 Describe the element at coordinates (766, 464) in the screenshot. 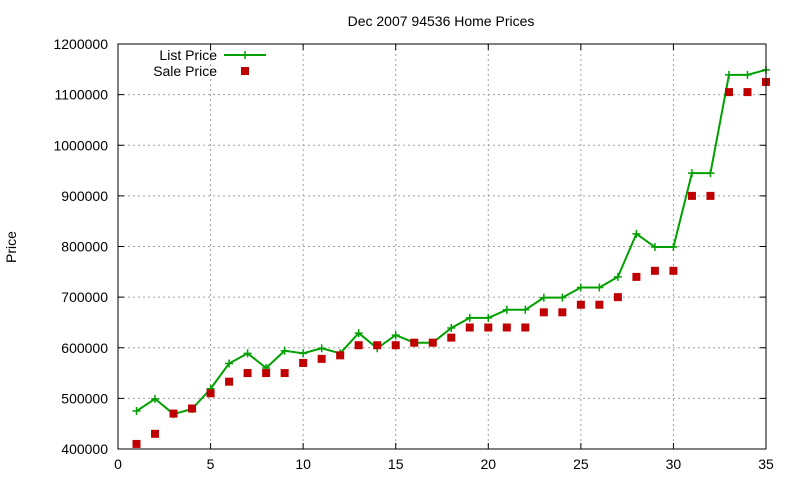

I see `x-tick-label: 35` at that location.